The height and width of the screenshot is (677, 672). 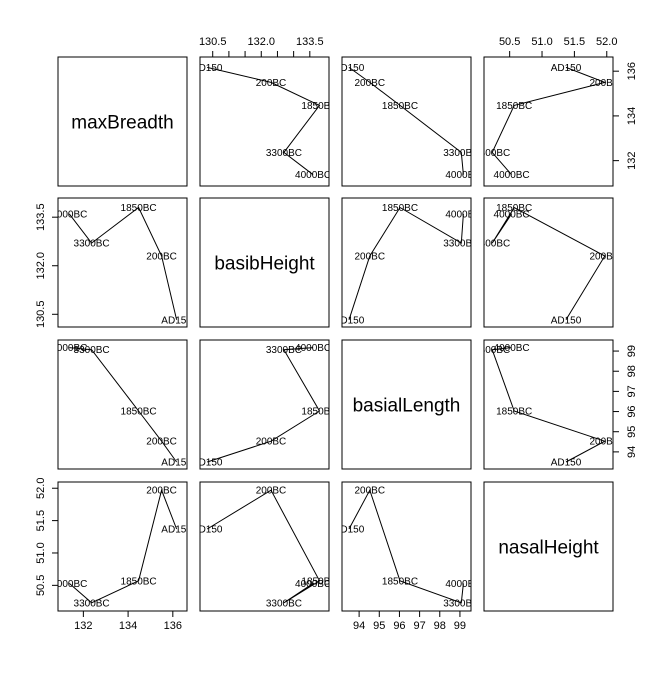 What do you see at coordinates (359, 626) in the screenshot?
I see `tick-label: 94` at bounding box center [359, 626].